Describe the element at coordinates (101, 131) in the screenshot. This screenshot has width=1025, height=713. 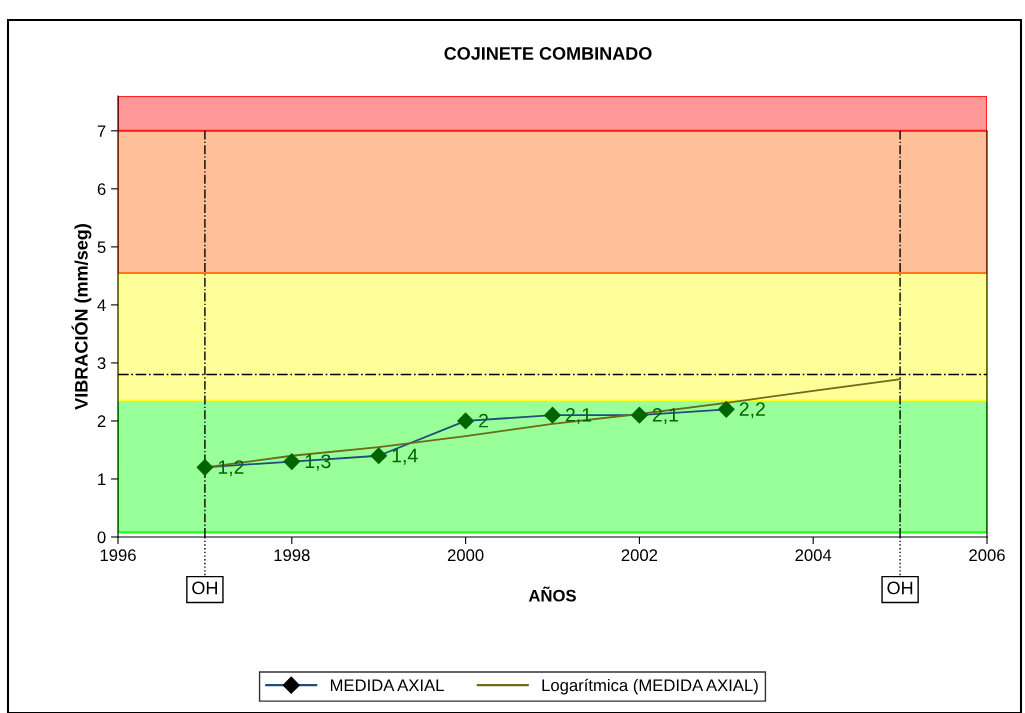
I see `y-tick-label: 7` at that location.